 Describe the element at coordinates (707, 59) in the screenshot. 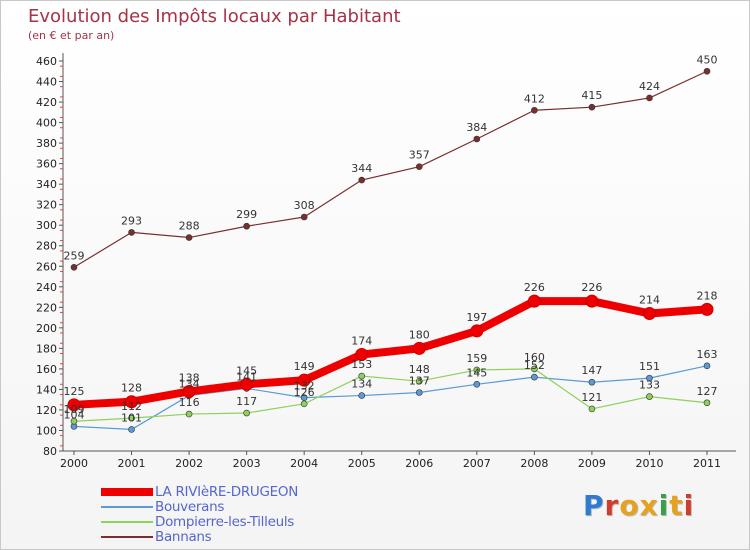

I see `data-label: 450` at that location.